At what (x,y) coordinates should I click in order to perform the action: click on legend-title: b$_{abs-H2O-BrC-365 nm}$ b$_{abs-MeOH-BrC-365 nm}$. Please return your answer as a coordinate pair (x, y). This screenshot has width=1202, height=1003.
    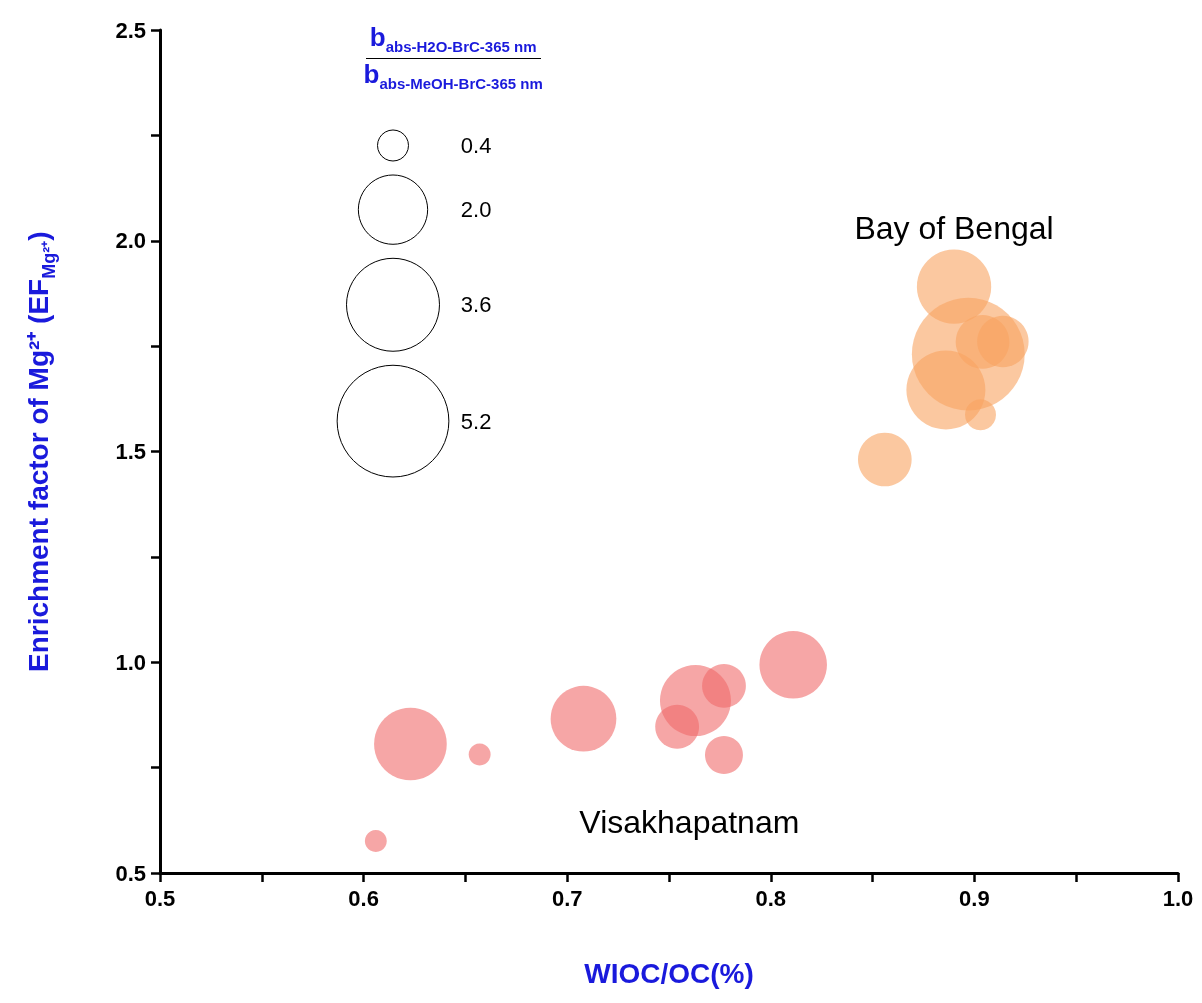
    Looking at the image, I should click on (453, 57).